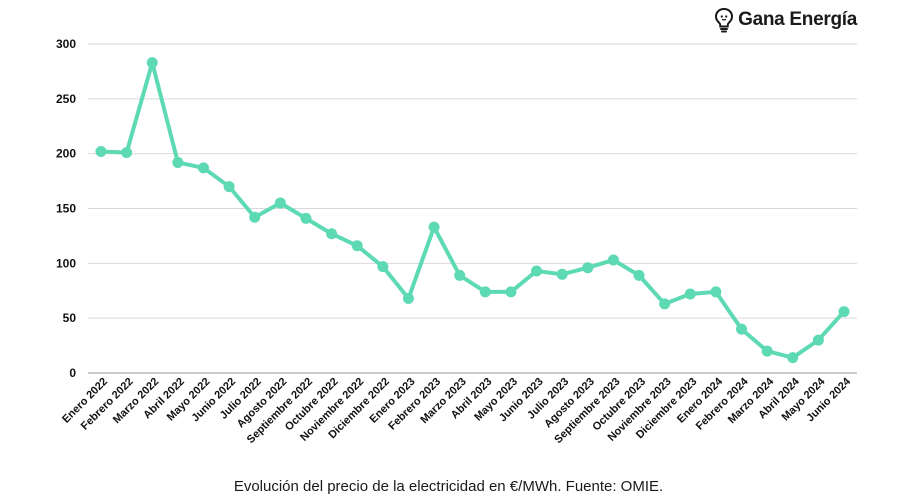 Image resolution: width=897 pixels, height=504 pixels. Describe the element at coordinates (66, 99) in the screenshot. I see `y-tick-label: 250` at that location.